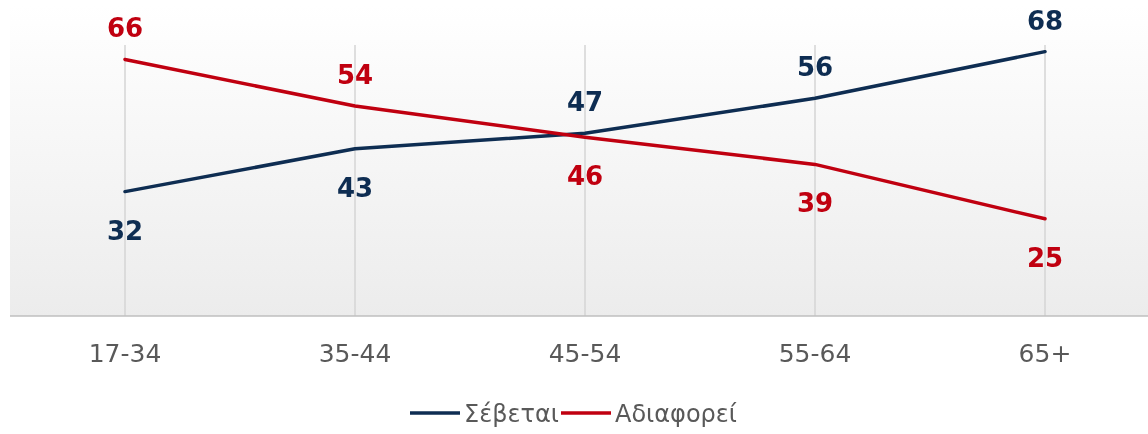  I want to click on x-tick-label: 55-64, so click(815, 353).